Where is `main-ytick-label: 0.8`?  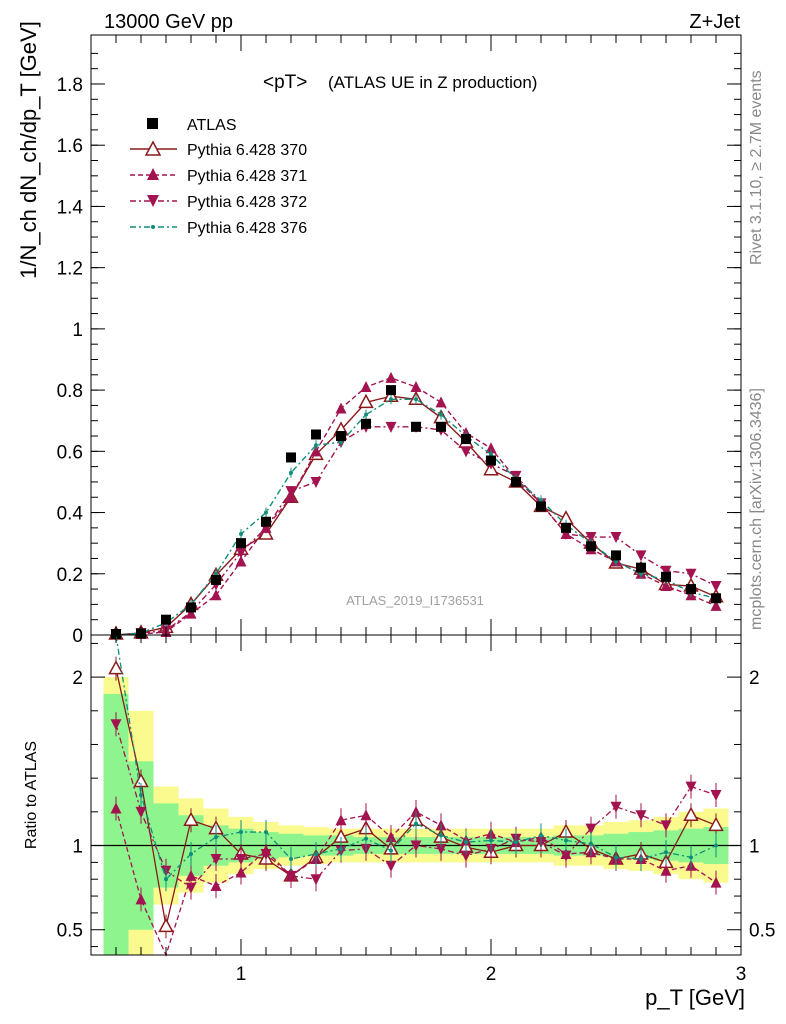
main-ytick-label: 0.8 is located at coordinates (70, 391).